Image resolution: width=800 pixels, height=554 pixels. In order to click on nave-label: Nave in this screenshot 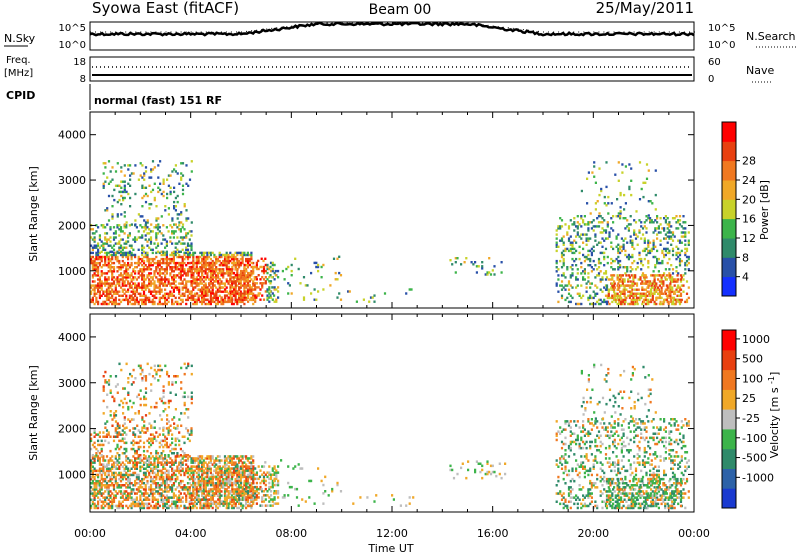, I will do `click(760, 70)`.